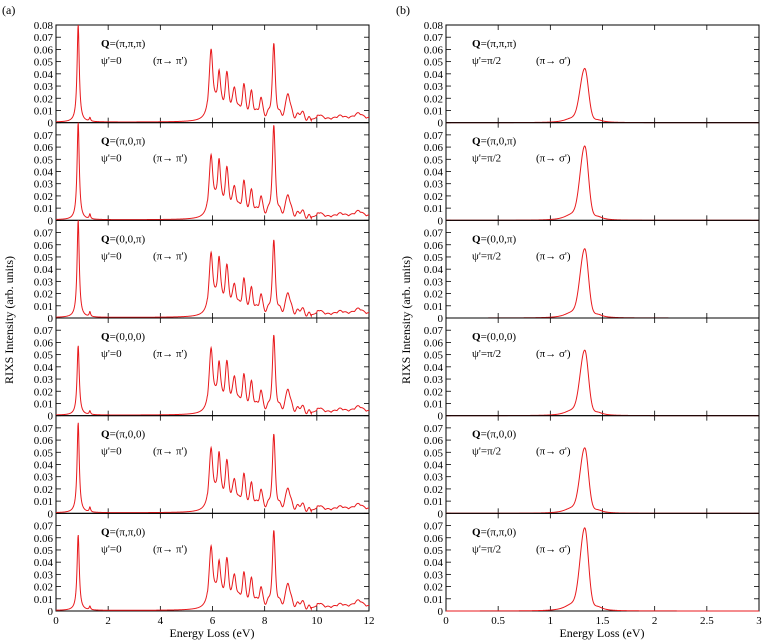 Image resolution: width=763 pixels, height=643 pixels. I want to click on ylabel-a: RIXS Intensity (arb. units), so click(9, 320).